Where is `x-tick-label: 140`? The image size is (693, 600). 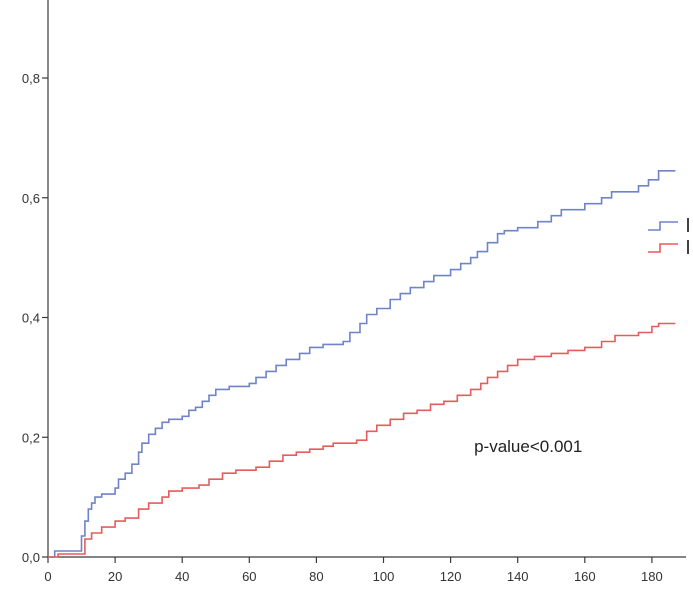 x-tick-label: 140 is located at coordinates (518, 576).